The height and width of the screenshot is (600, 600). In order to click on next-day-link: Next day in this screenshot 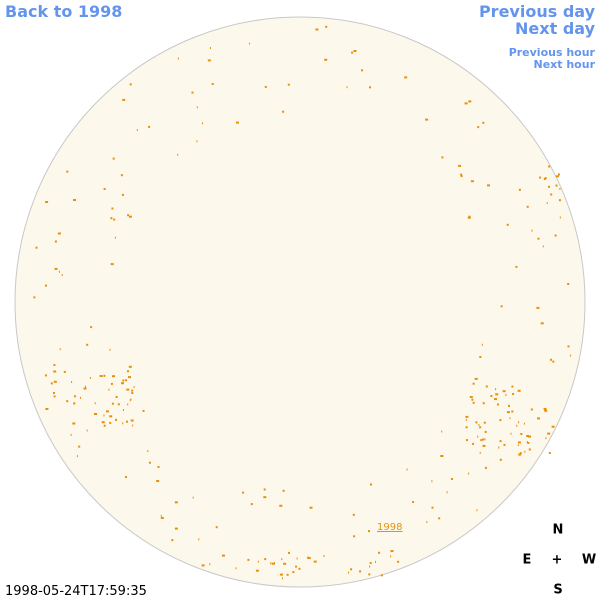, I will do `click(555, 28)`.